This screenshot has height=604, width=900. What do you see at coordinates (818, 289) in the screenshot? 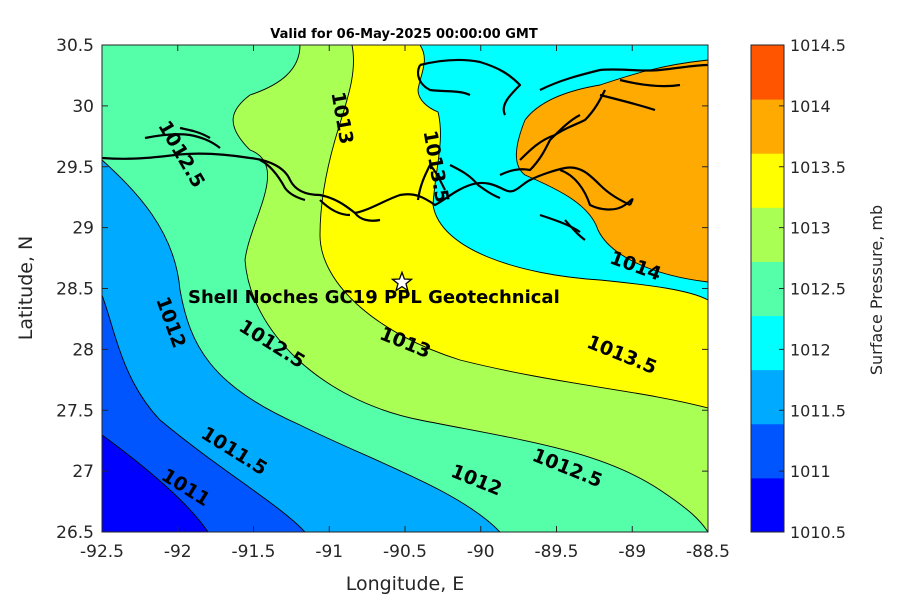
I see `colorbar-tick-label: 1012.5` at bounding box center [818, 289].